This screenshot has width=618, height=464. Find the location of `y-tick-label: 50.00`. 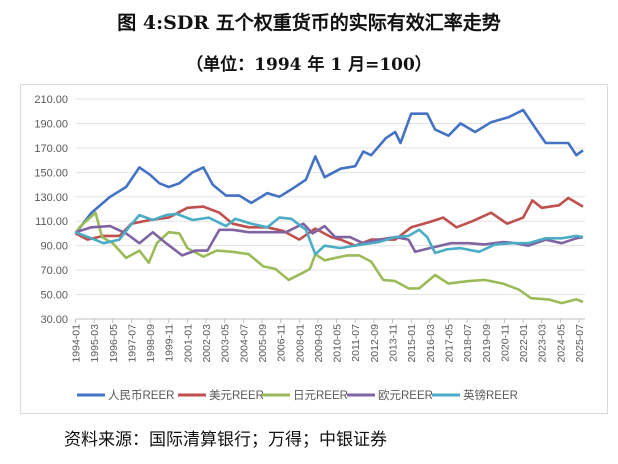

y-tick-label: 50.00 is located at coordinates (54, 296).